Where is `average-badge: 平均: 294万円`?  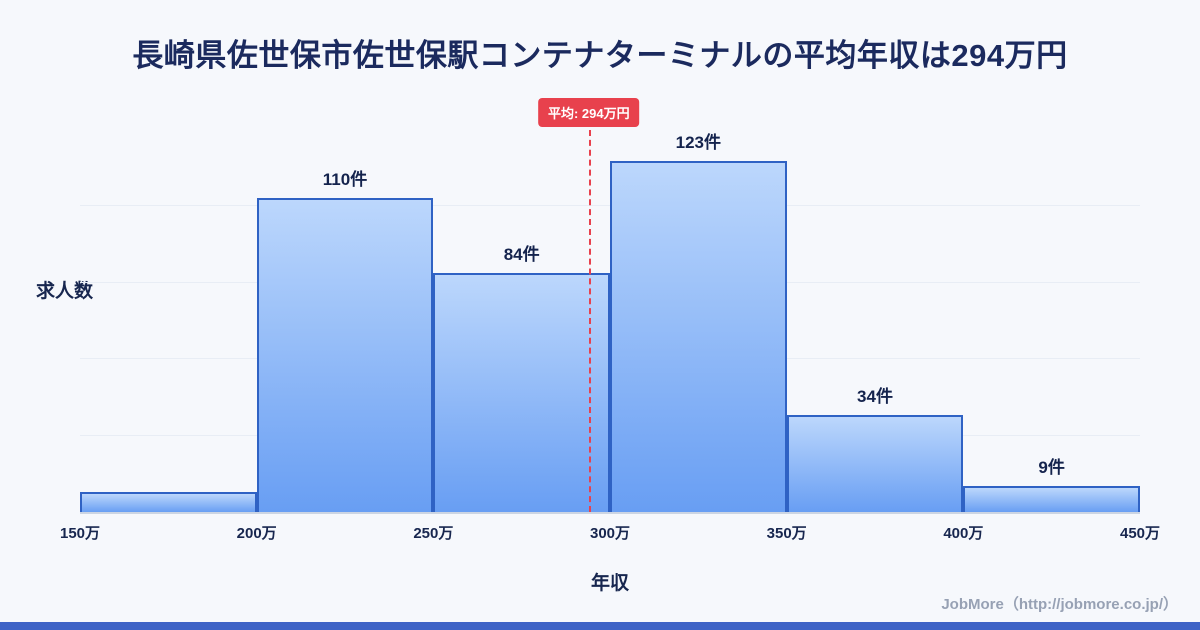
average-badge: 平均: 294万円 is located at coordinates (588, 112).